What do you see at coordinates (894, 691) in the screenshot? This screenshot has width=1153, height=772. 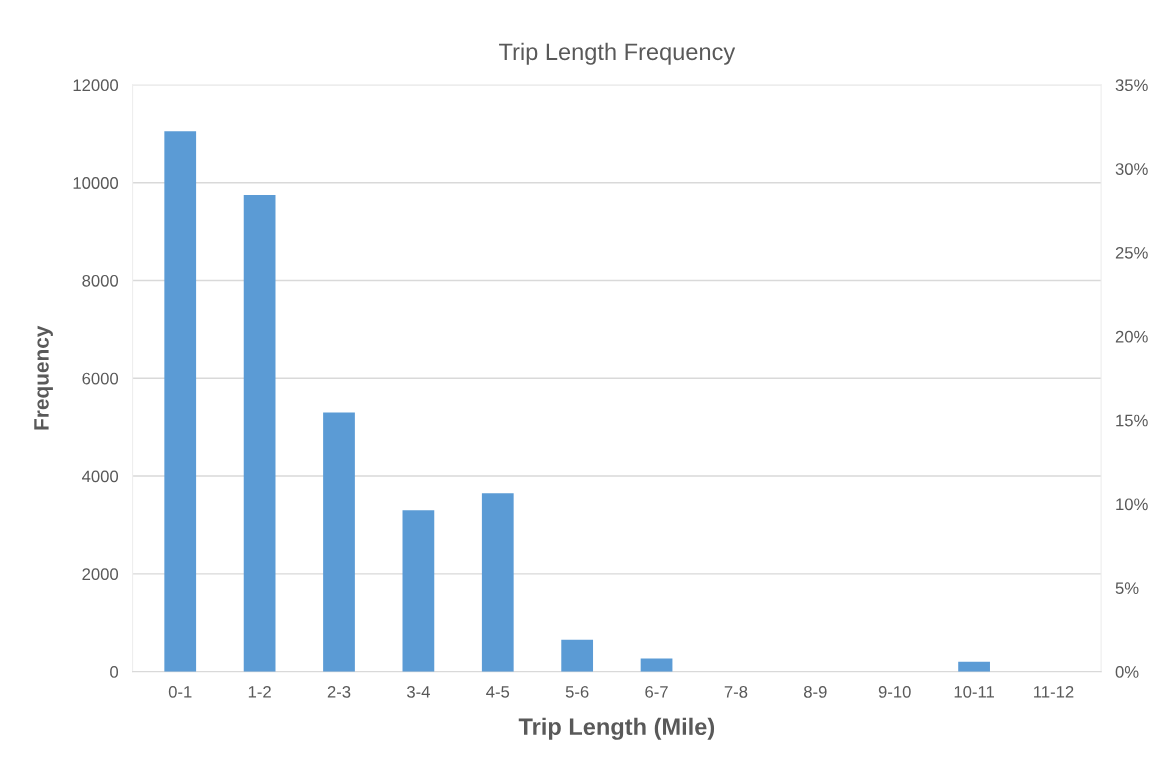 I see `x-tick-label: 9-10` at bounding box center [894, 691].